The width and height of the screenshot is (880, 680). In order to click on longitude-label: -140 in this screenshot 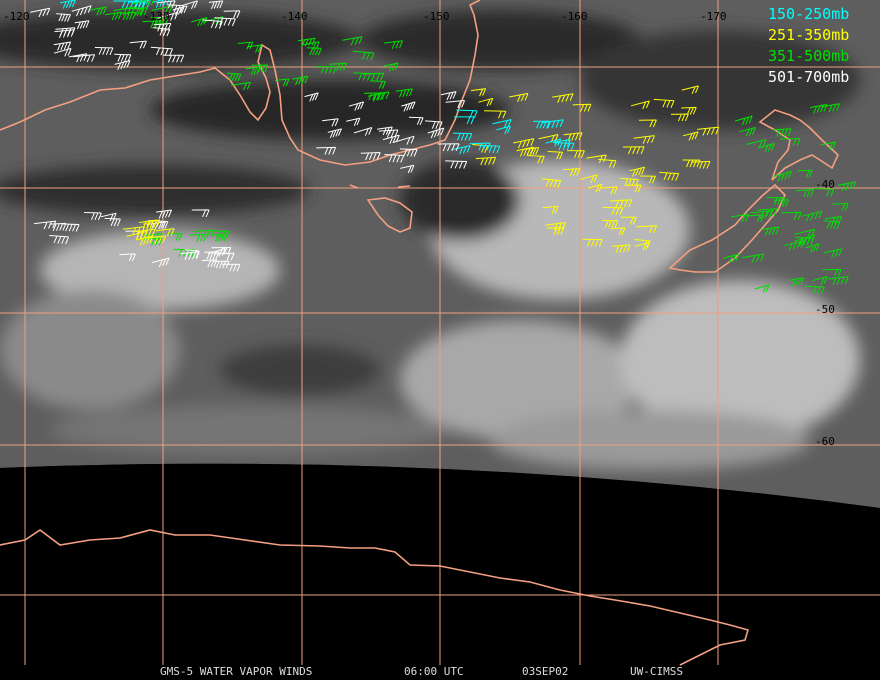, I will do `click(294, 16)`.